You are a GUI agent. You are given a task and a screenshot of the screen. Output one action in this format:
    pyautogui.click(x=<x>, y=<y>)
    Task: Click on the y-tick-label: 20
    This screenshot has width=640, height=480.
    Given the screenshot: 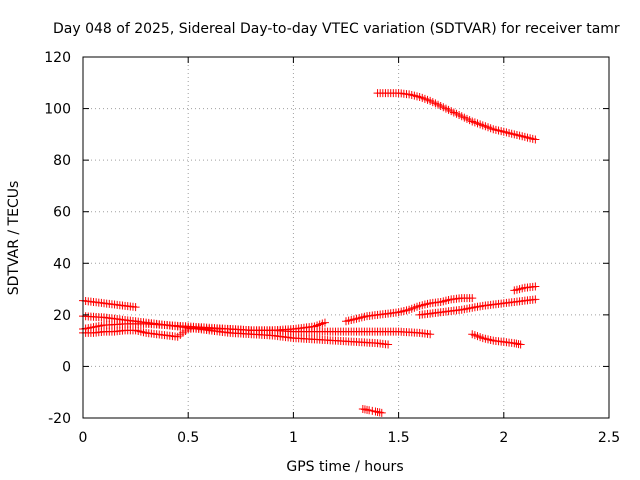 What is the action you would take?
    pyautogui.click(x=62, y=316)
    